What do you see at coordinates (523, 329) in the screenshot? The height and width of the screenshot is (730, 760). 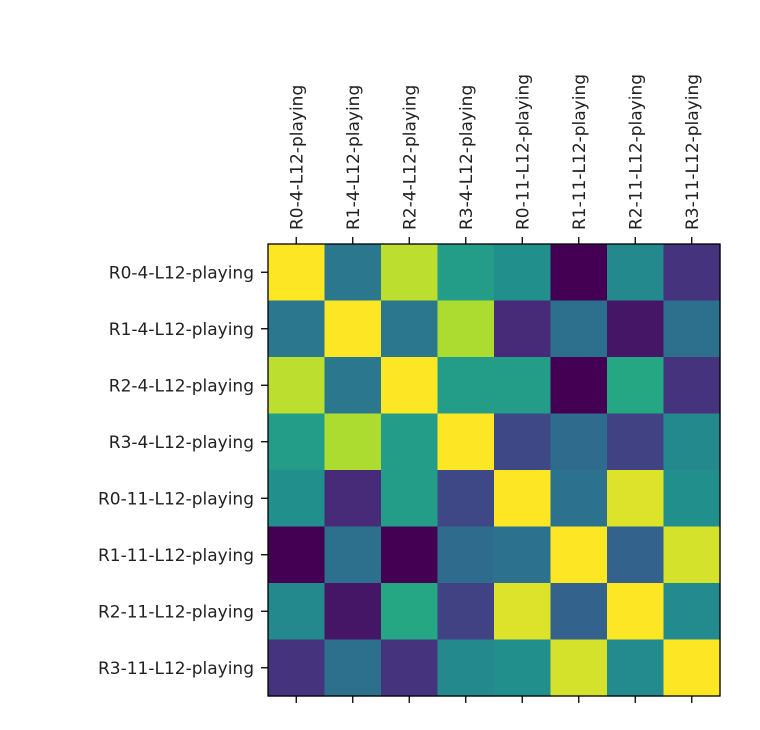 I see `heatmap-cell-r1-c4` at bounding box center [523, 329].